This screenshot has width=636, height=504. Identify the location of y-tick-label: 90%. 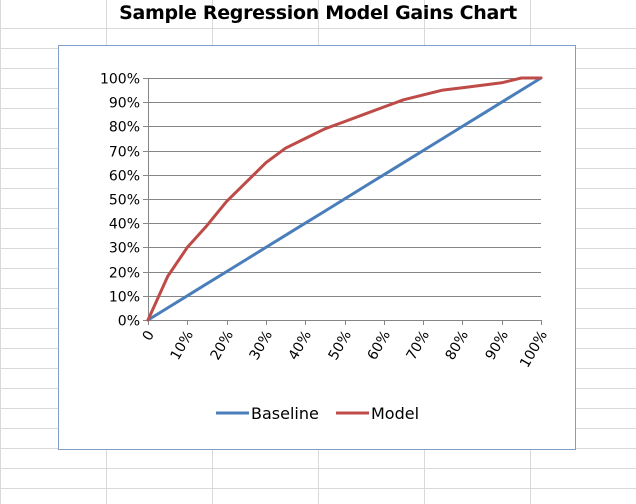
(124, 104).